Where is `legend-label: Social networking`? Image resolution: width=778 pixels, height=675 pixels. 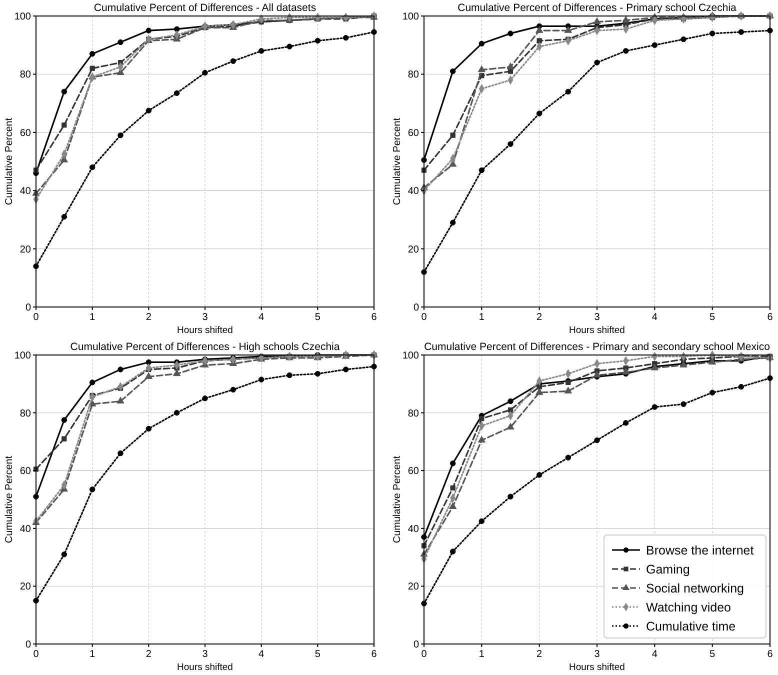
legend-label: Social networking is located at coordinates (695, 589).